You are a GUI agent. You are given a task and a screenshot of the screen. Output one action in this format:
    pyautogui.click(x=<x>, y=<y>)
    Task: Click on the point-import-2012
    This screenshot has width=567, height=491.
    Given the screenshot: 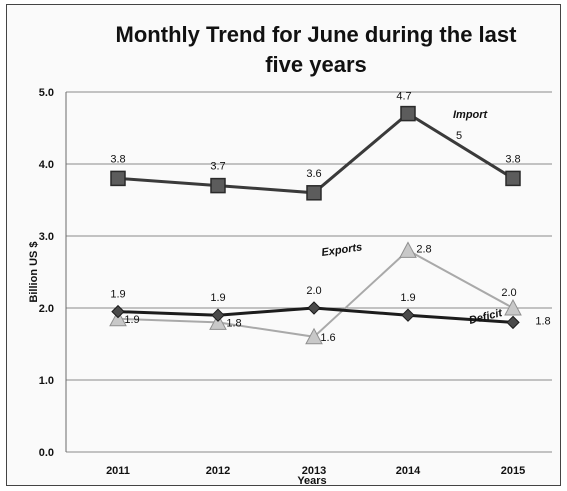 What is the action you would take?
    pyautogui.click(x=218, y=185)
    